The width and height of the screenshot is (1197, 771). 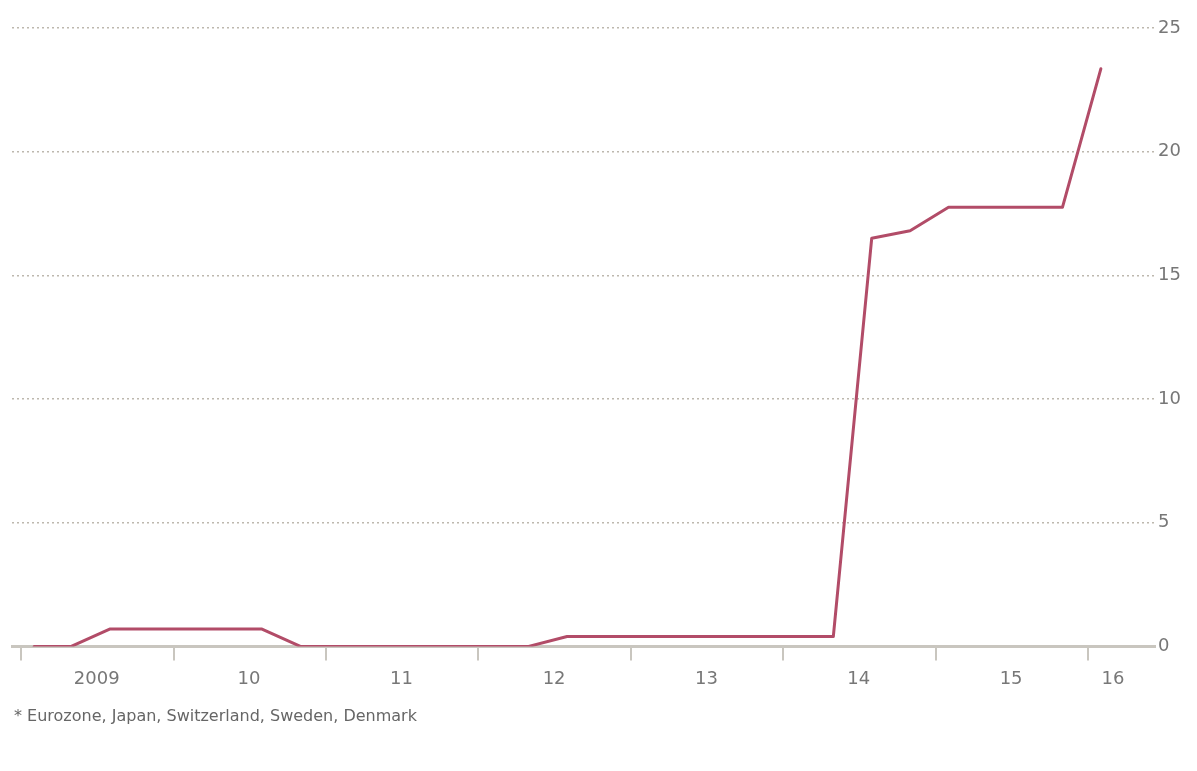 I want to click on y-tick-label: 25, so click(x=1169, y=26).